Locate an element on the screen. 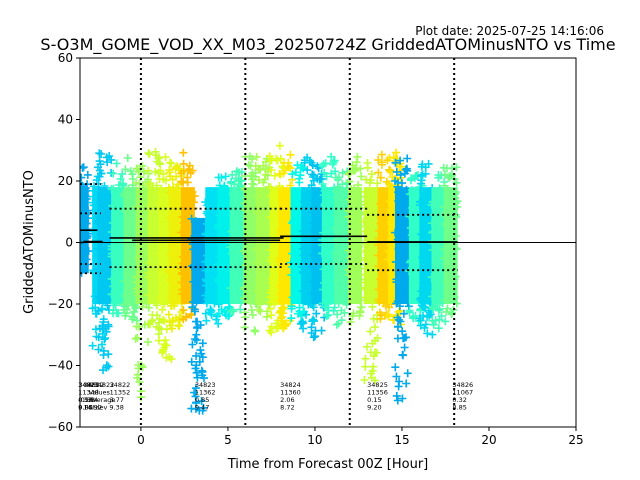 This screenshot has width=640, height=480. x-tick-label-1: 5 is located at coordinates (228, 440).